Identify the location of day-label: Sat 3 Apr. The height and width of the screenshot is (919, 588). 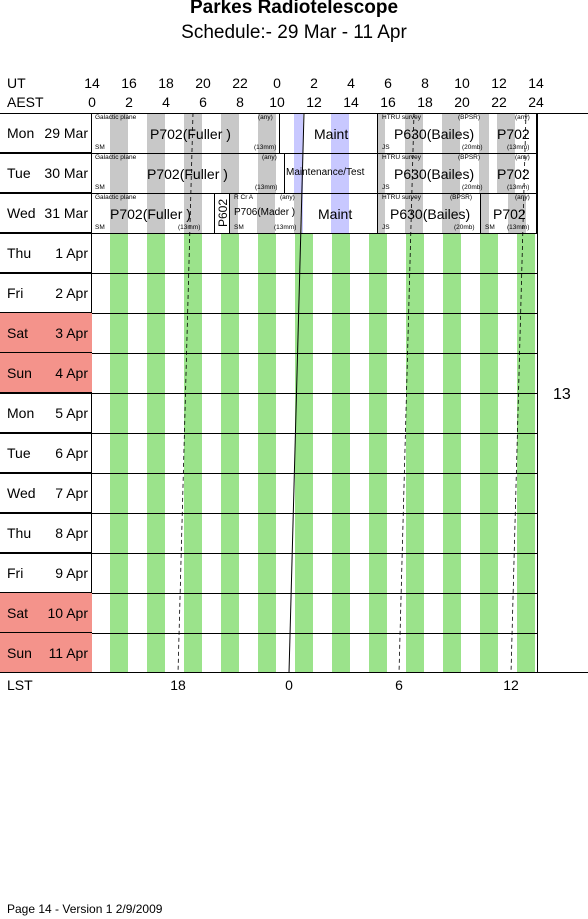
(46, 333).